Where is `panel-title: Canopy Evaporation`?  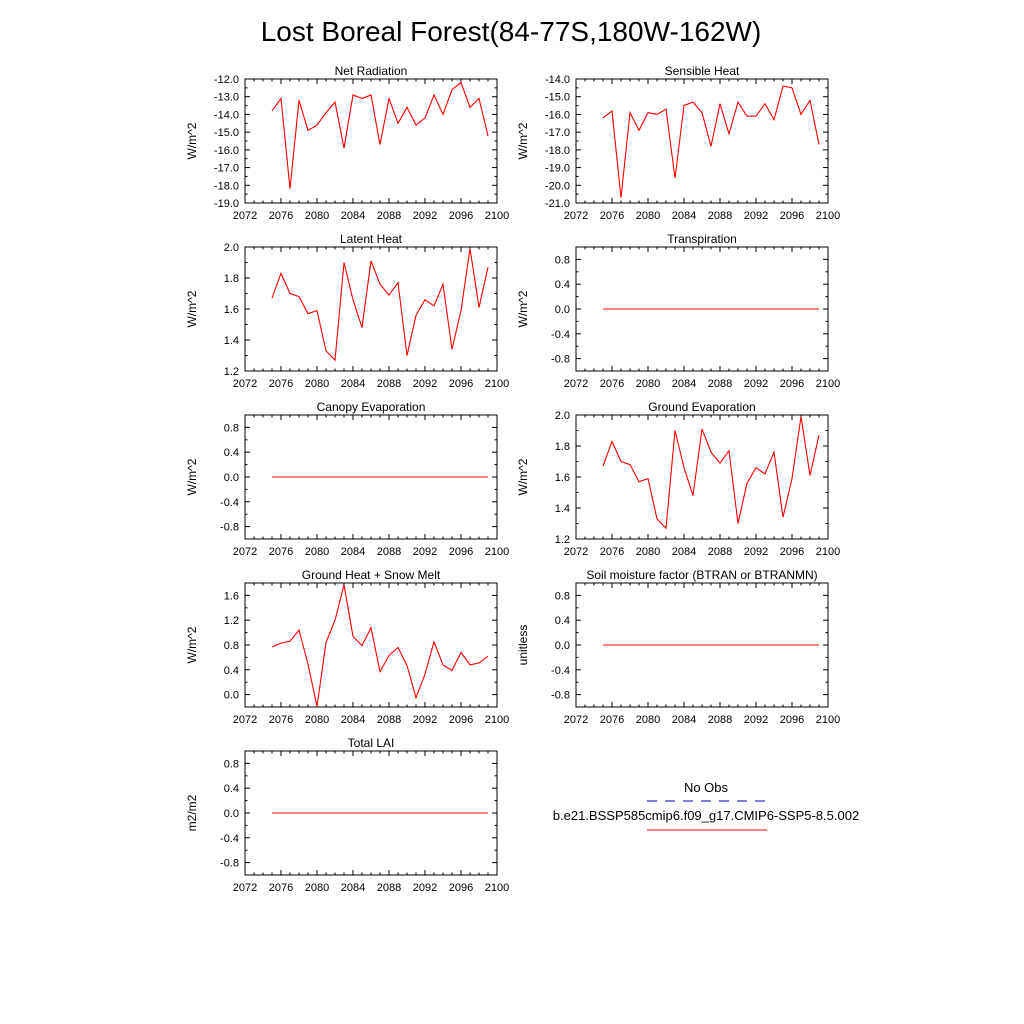 panel-title: Canopy Evaporation is located at coordinates (371, 407).